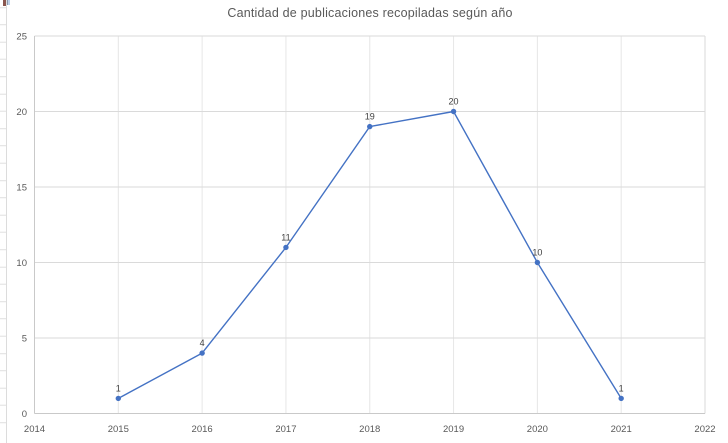 This screenshot has height=443, width=728. I want to click on x-axis-tick-label: 2017, so click(285, 429).